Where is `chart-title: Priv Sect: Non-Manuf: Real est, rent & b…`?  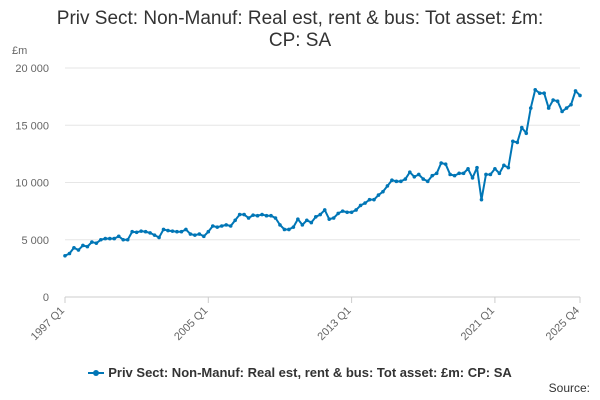
chart-title: Priv Sect: Non-Manuf: Real est, rent & b… is located at coordinates (300, 30).